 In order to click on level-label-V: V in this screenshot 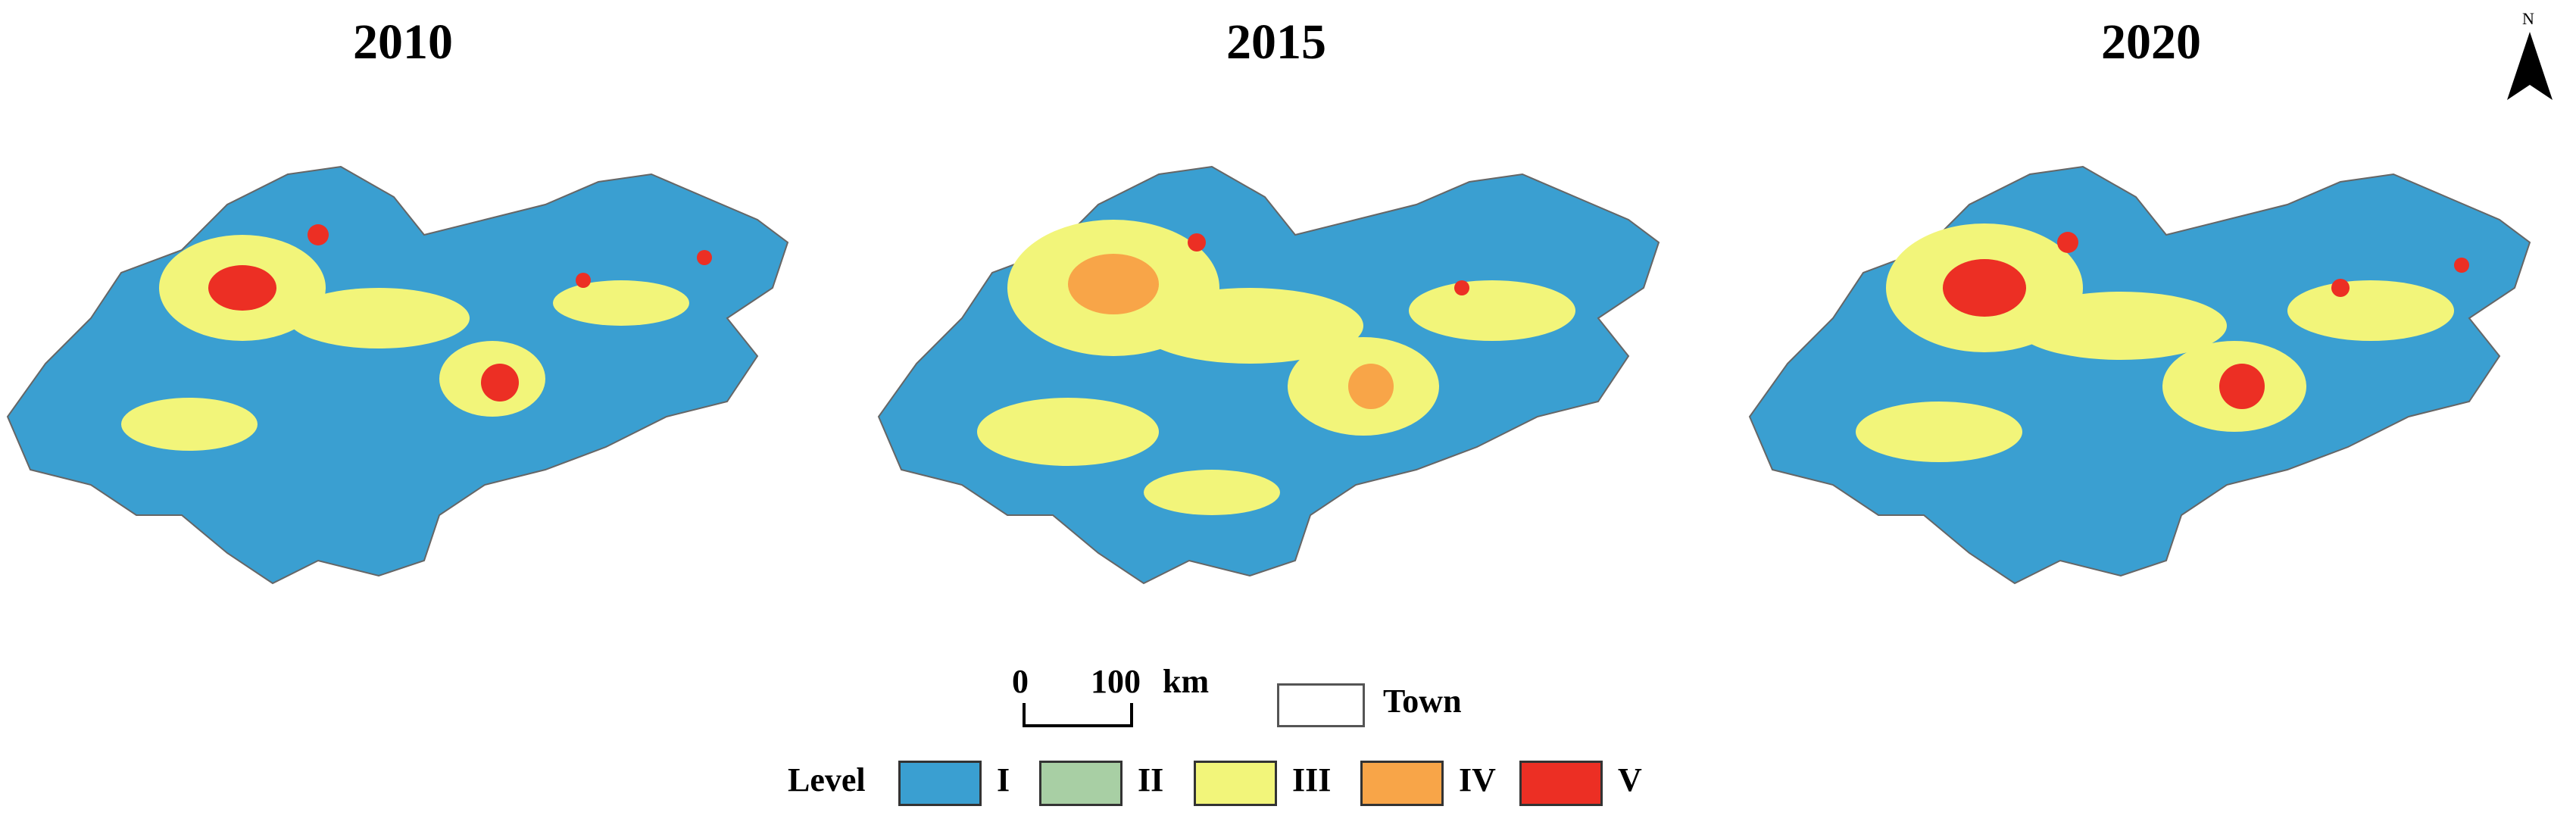, I will do `click(1630, 779)`.